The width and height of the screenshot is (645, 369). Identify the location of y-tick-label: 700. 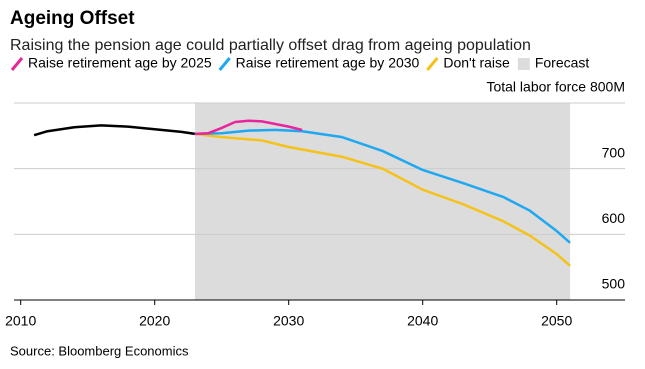
(614, 152).